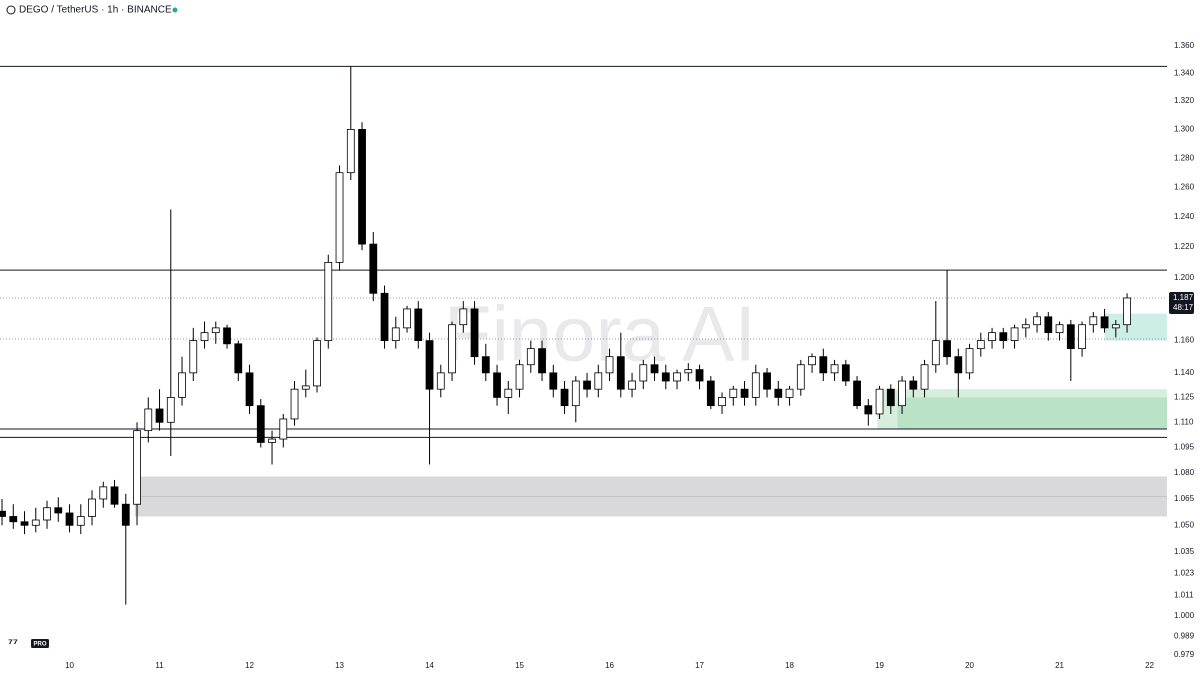 This screenshot has height=675, width=1200. Describe the element at coordinates (429, 665) in the screenshot. I see `x-tick-label: 14` at that location.